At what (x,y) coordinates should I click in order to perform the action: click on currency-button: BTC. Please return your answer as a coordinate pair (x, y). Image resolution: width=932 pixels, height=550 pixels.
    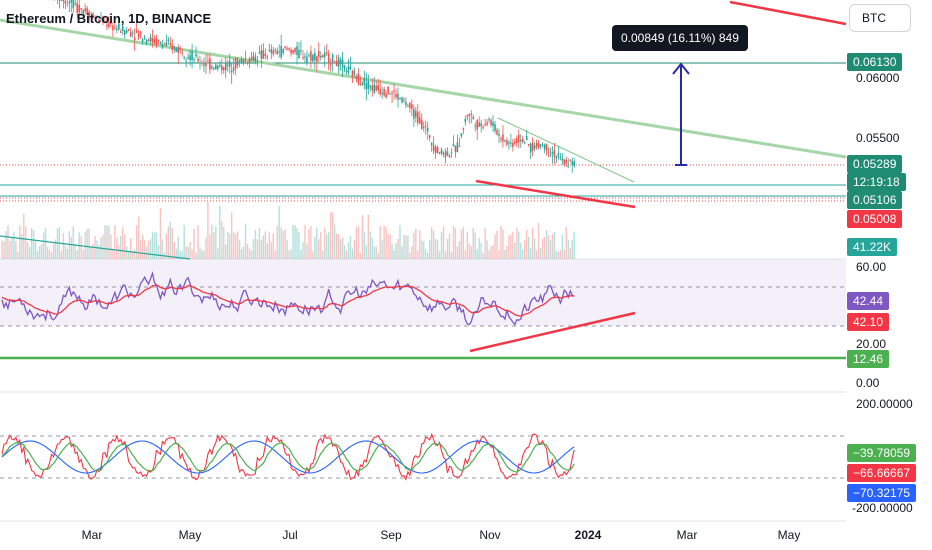
    Looking at the image, I should click on (880, 18).